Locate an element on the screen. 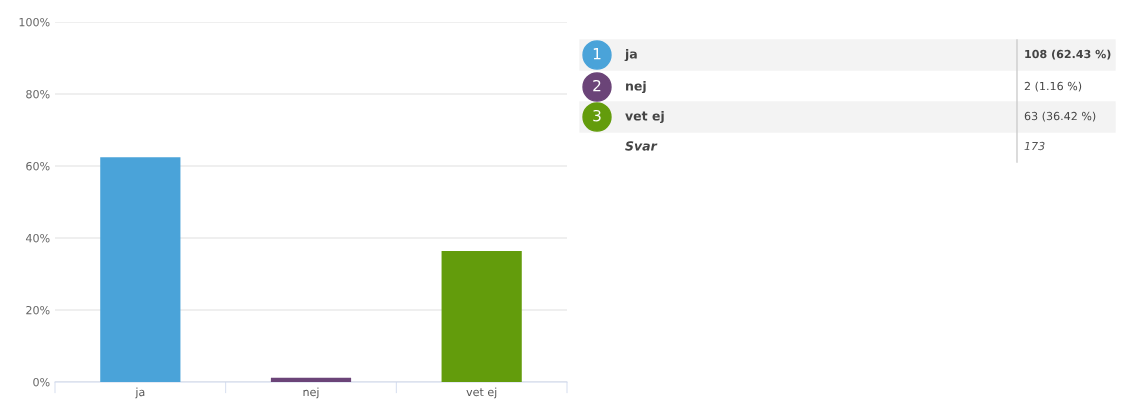 Image resolution: width=1130 pixels, height=404 pixels. x-tick-label: nej is located at coordinates (311, 393).